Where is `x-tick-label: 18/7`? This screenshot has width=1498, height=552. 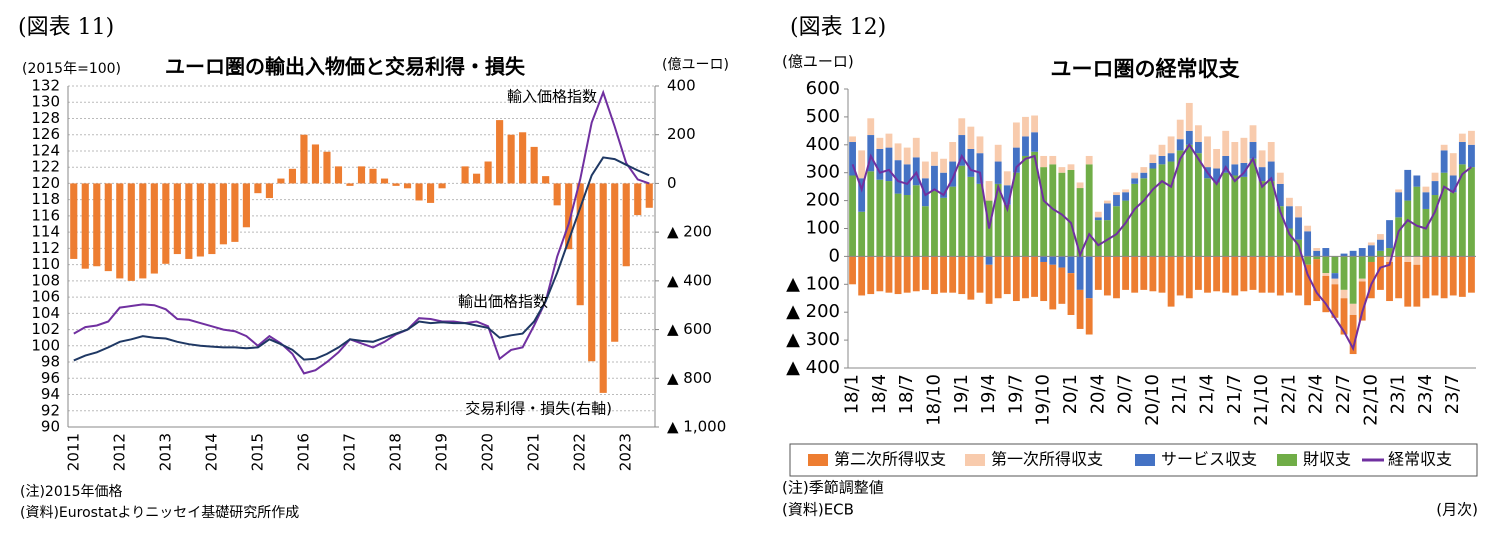
x-tick-label: 18/7 is located at coordinates (906, 394).